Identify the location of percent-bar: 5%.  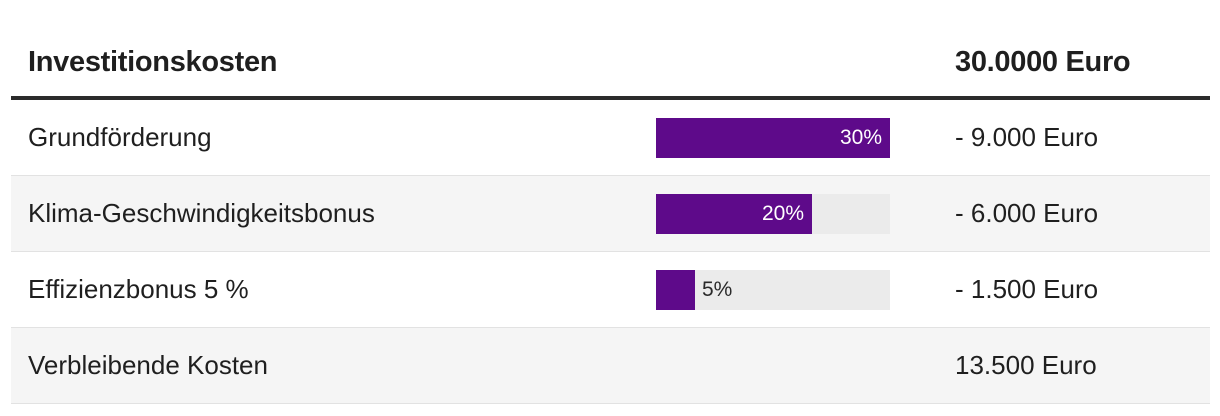
(773, 289).